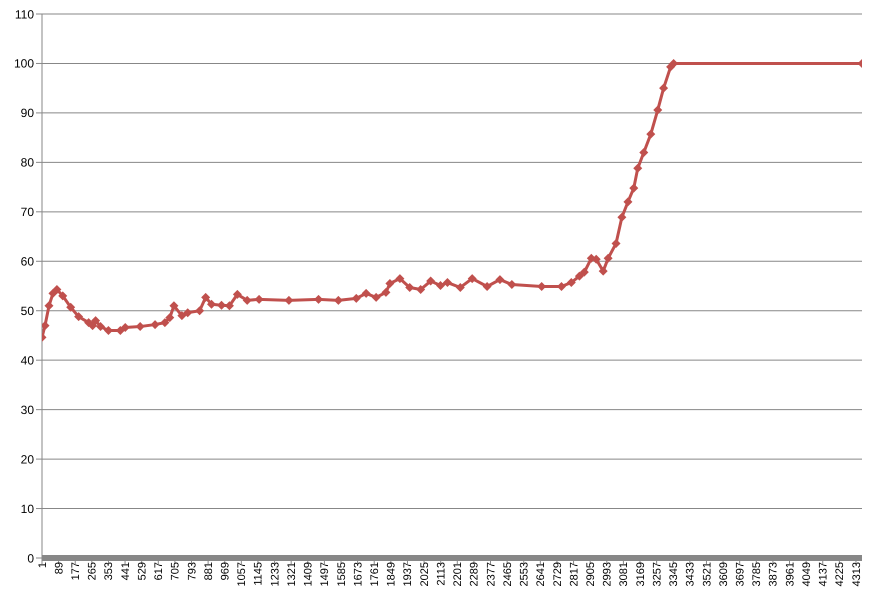 The image size is (876, 610). What do you see at coordinates (24, 63) in the screenshot?
I see `y-tick-label: 100` at bounding box center [24, 63].